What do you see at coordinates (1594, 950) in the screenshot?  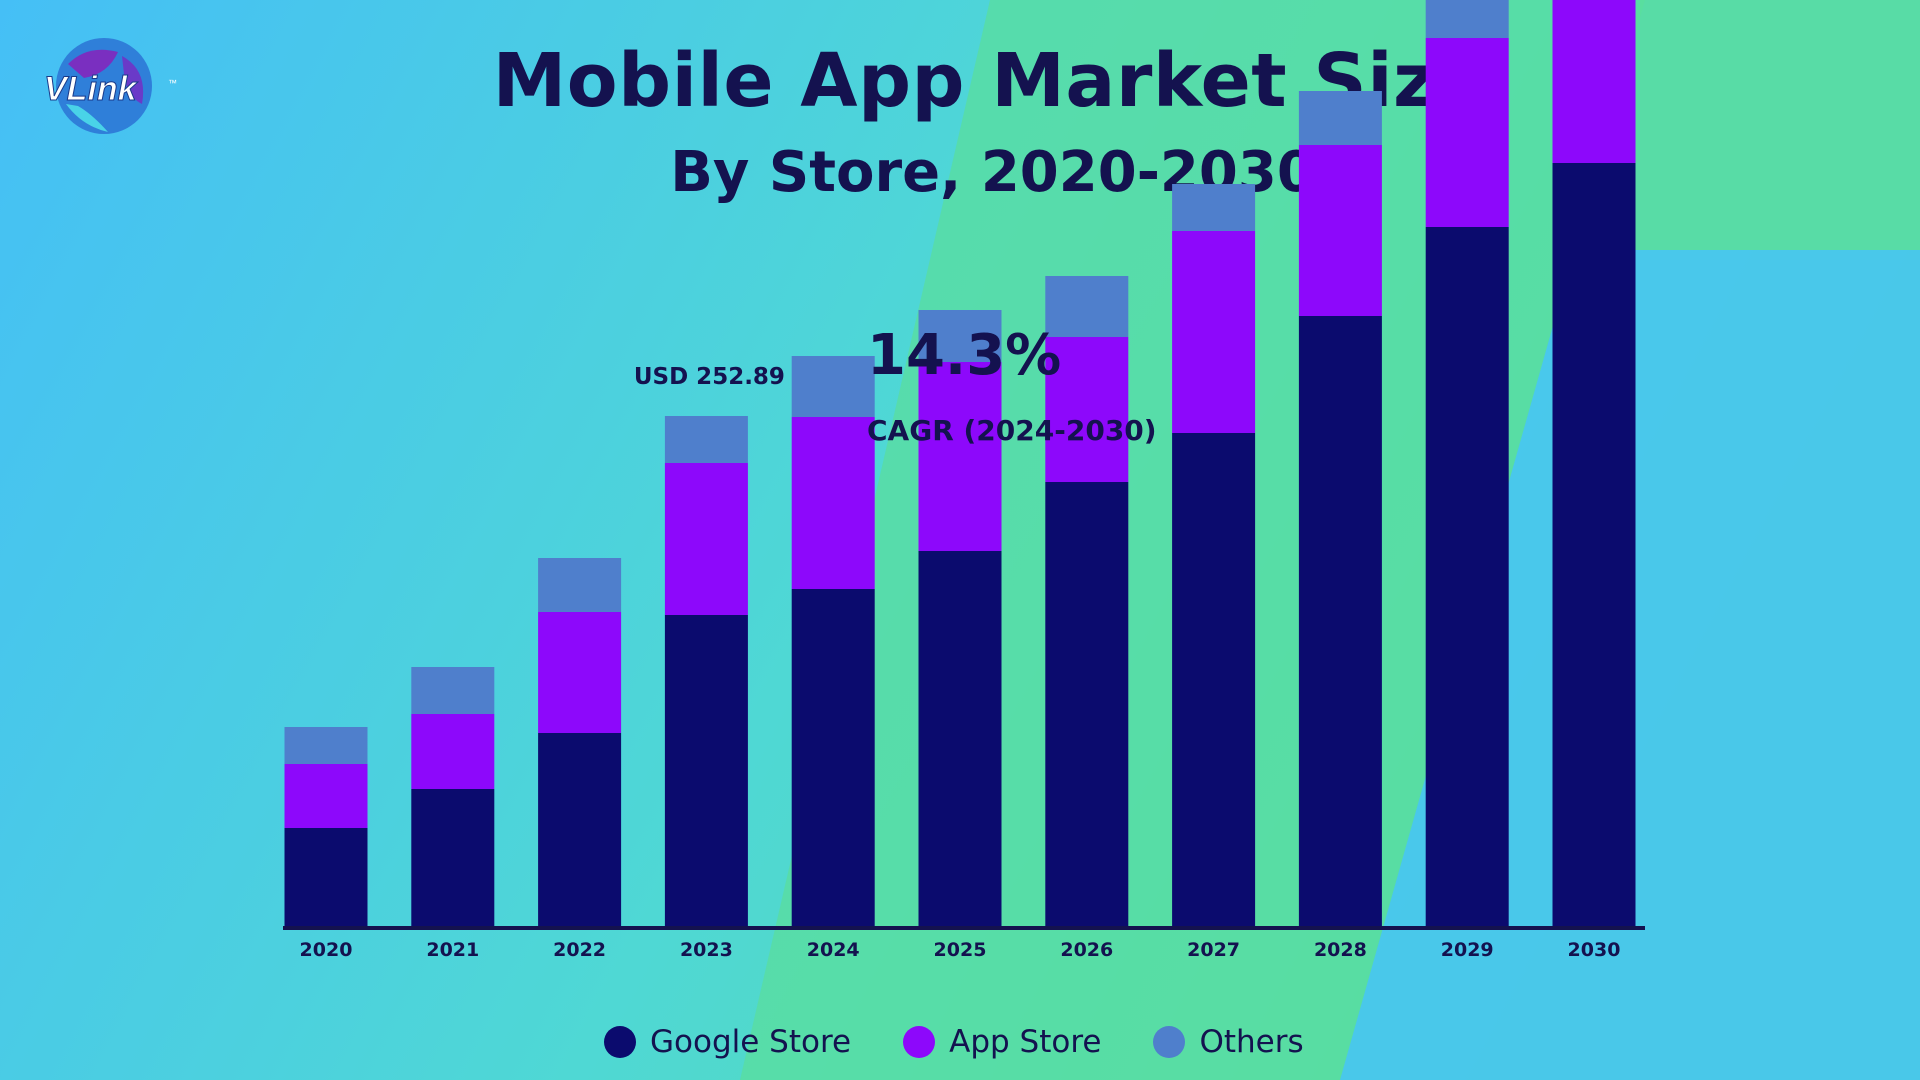 I see `x-tick-label: 2030` at bounding box center [1594, 950].